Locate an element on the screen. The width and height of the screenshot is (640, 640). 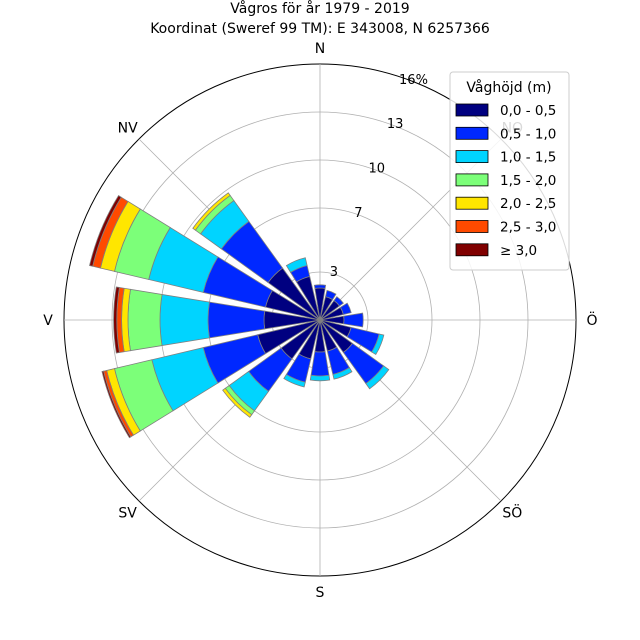
direction-label: SV is located at coordinates (127, 513).